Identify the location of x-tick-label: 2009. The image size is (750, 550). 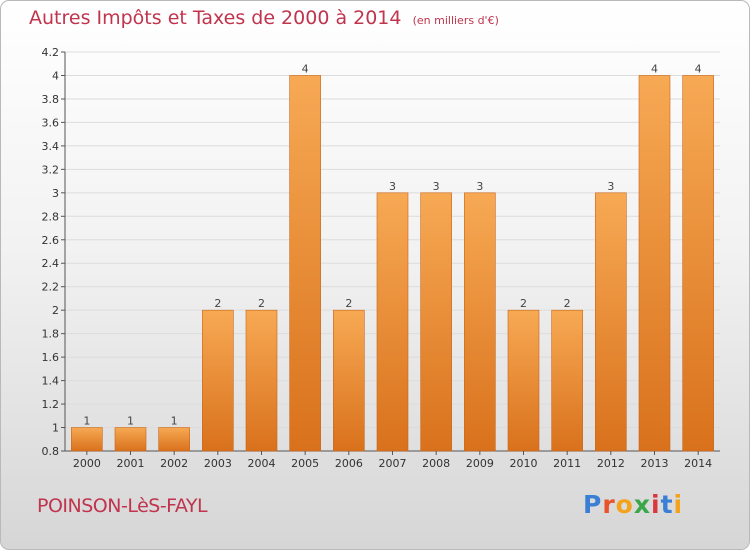
(480, 463).